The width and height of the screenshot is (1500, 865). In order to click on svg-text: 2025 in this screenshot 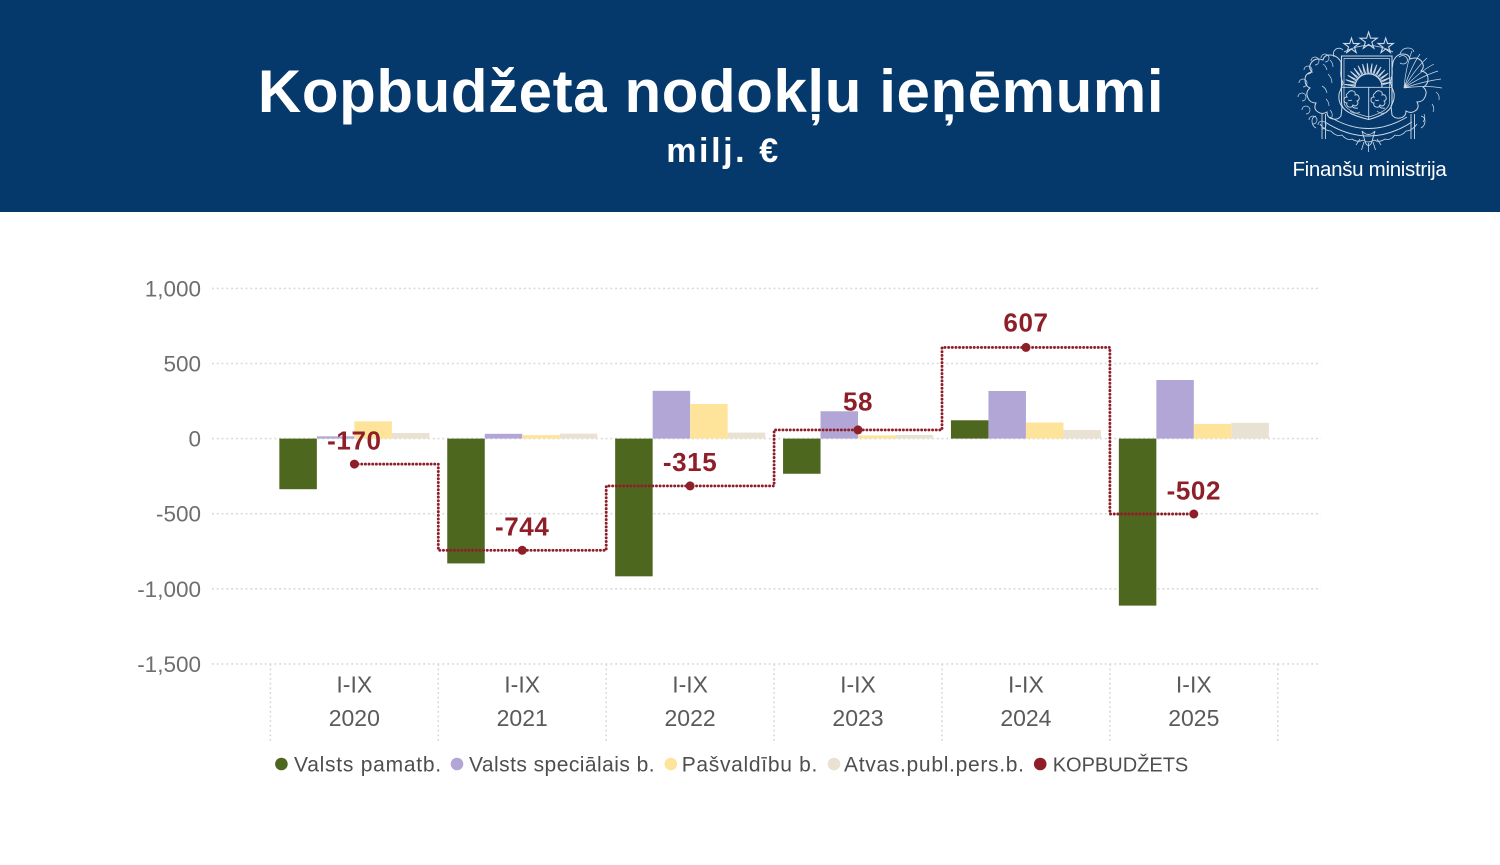, I will do `click(1193, 718)`.